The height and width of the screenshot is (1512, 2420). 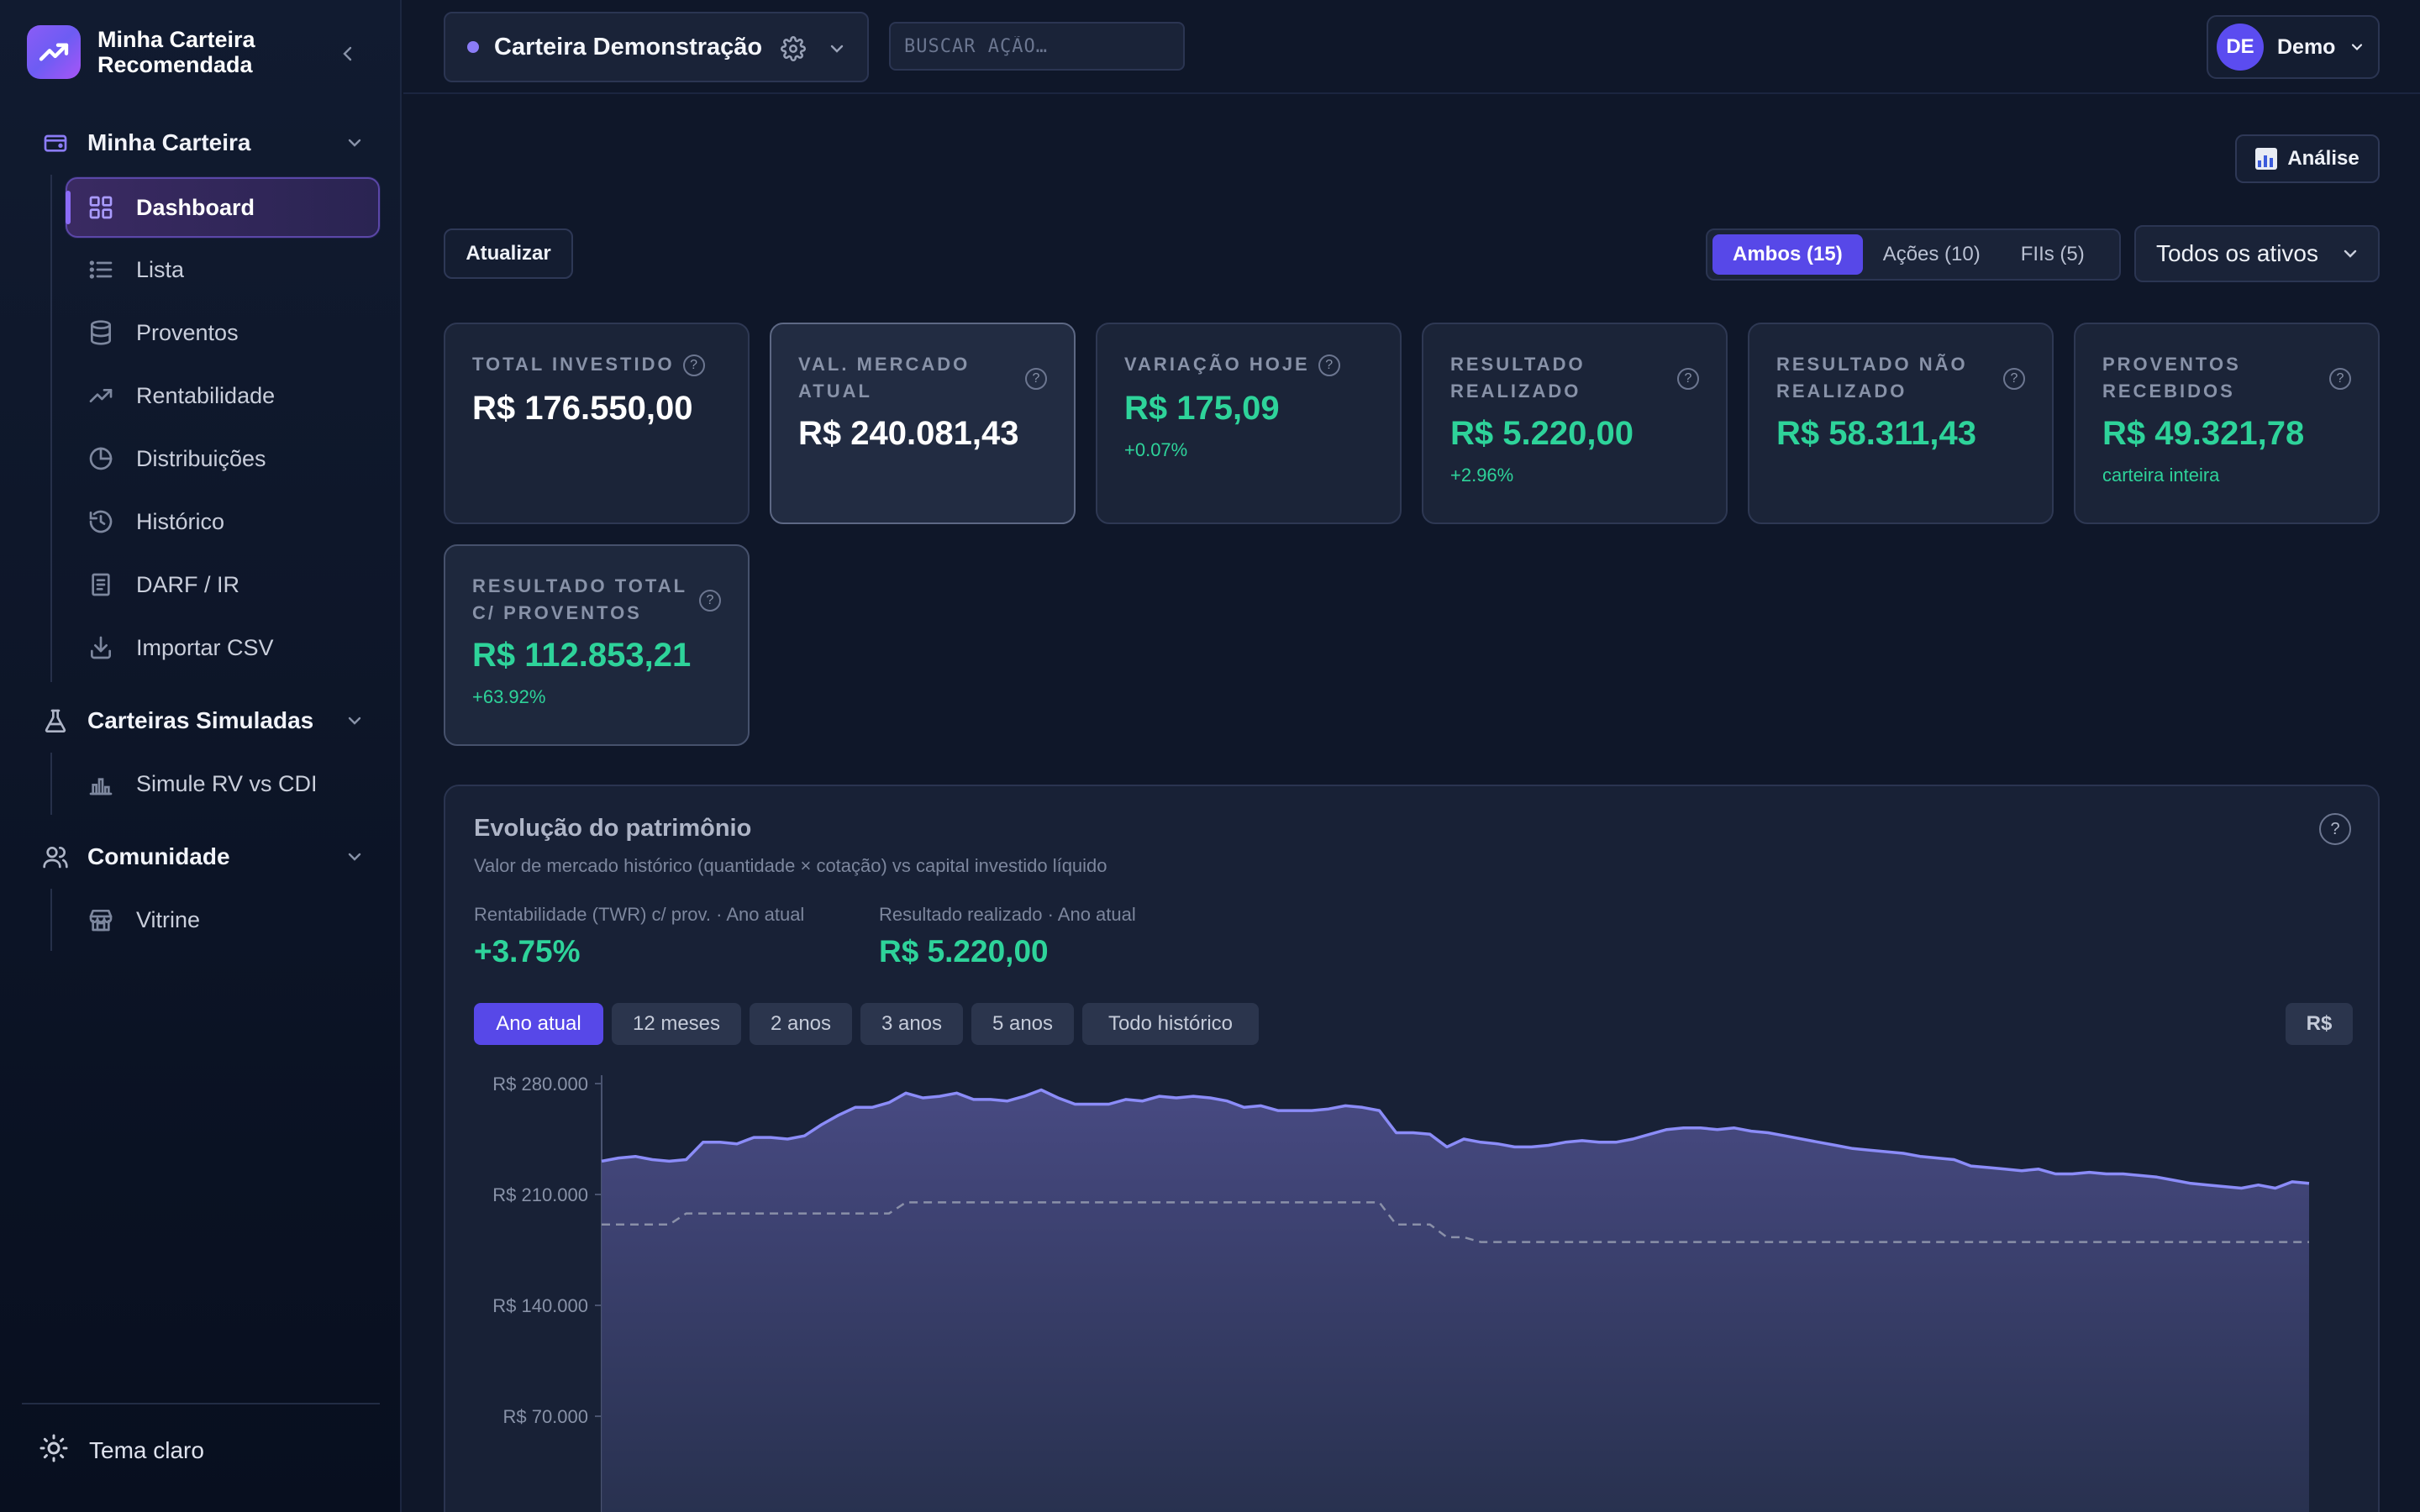 I want to click on kpi-value: R$ 112.853,21, so click(x=582, y=655).